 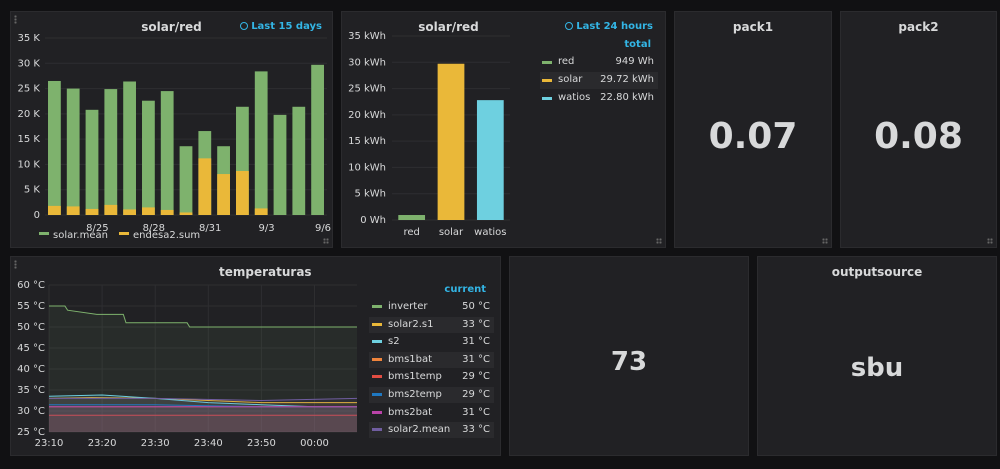 I want to click on x-tick-label: 23:40, so click(x=208, y=443).